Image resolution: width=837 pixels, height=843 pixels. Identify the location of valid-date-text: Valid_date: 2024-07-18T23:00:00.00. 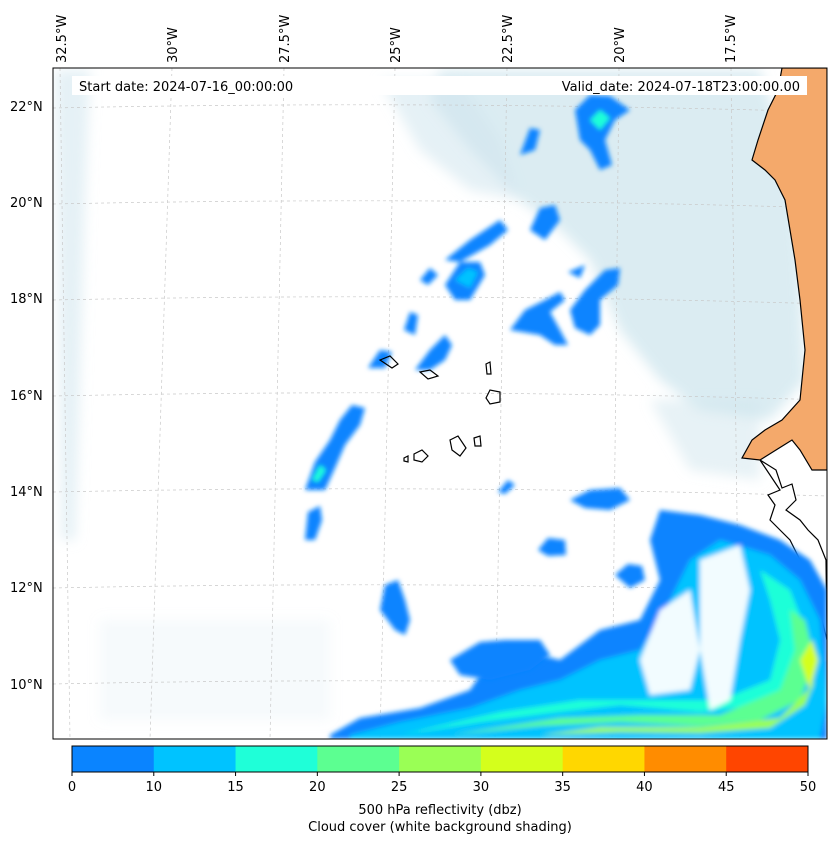
(681, 87).